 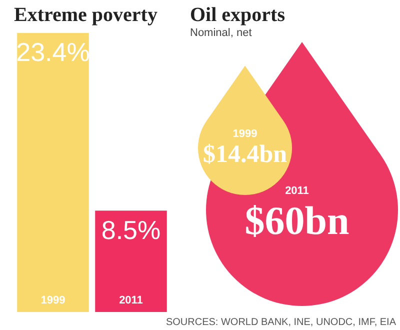 What do you see at coordinates (297, 191) in the screenshot?
I see `category-label: 2011` at bounding box center [297, 191].